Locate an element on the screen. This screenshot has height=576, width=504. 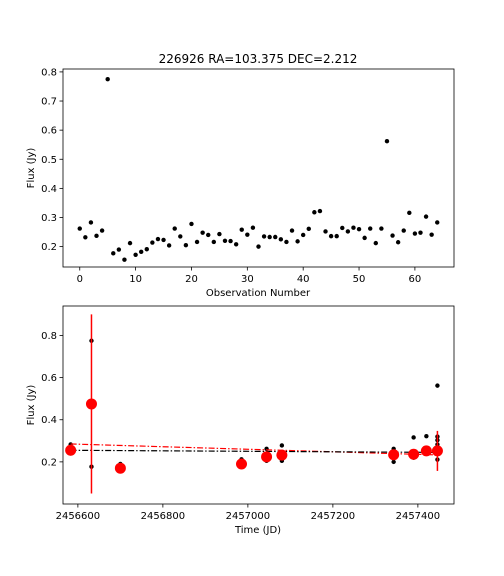
y-tick-label: 0.3 is located at coordinates (49, 218).